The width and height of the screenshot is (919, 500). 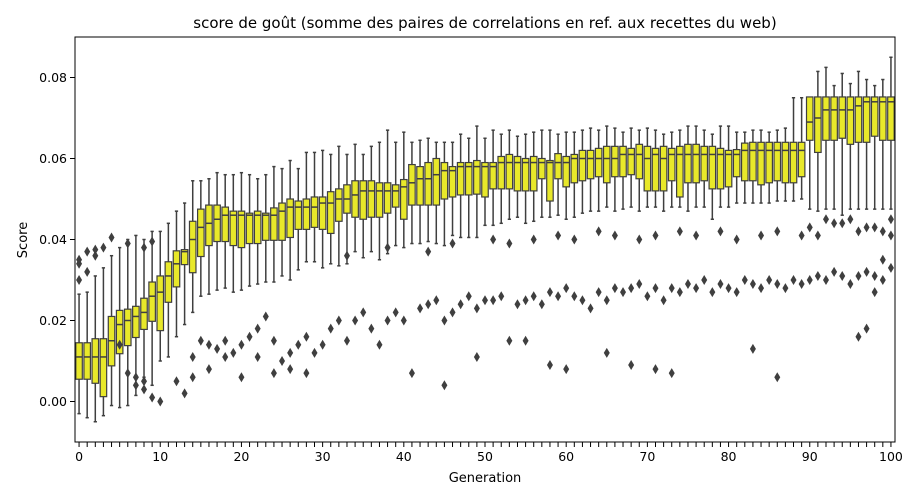 What do you see at coordinates (647, 456) in the screenshot?
I see `x-tick-label: 70` at bounding box center [647, 456].